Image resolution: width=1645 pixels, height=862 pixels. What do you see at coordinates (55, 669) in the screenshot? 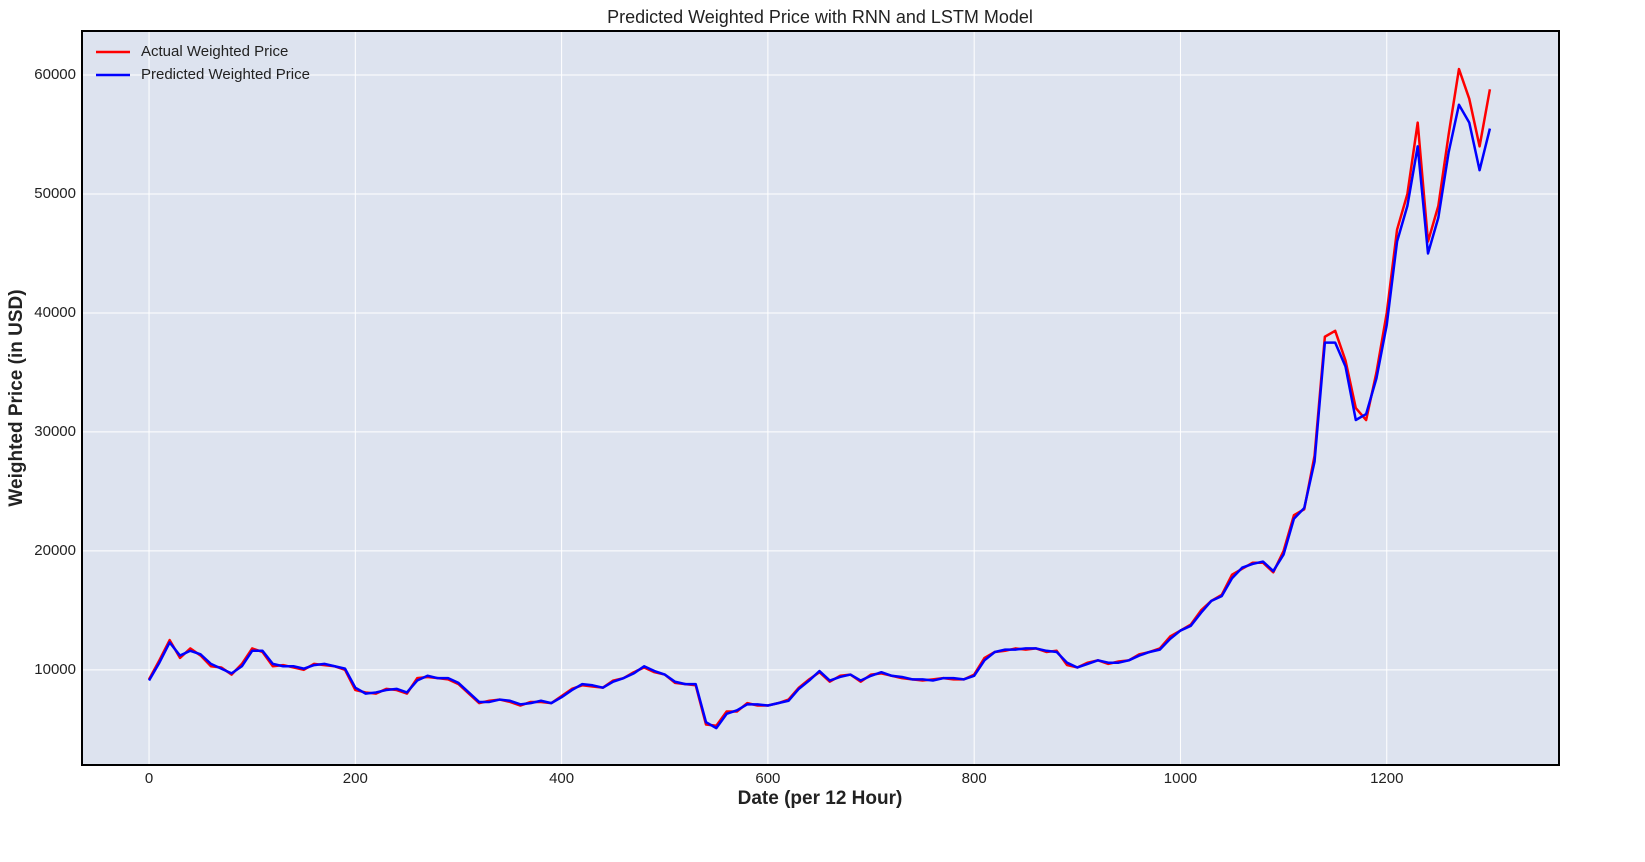
I see `y-tick-label: 10000` at bounding box center [55, 669].